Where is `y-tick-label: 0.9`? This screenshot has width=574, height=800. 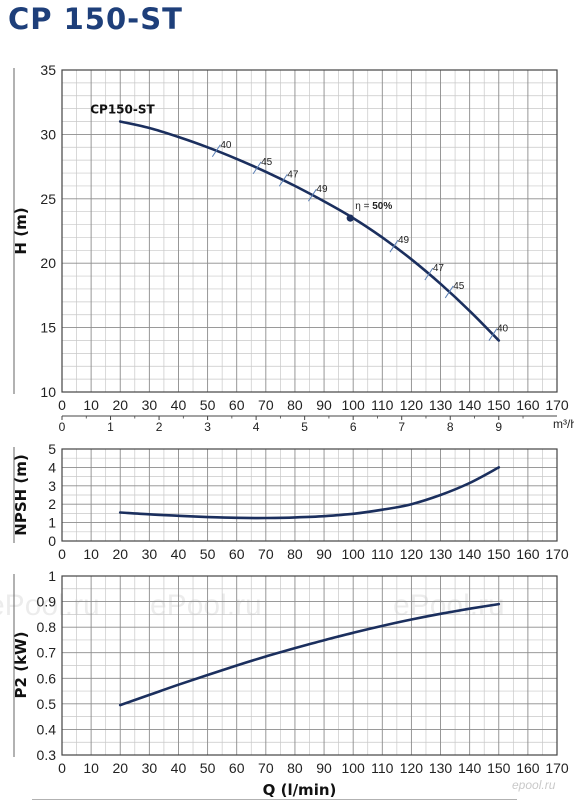
y-tick-label: 0.9 is located at coordinates (47, 602).